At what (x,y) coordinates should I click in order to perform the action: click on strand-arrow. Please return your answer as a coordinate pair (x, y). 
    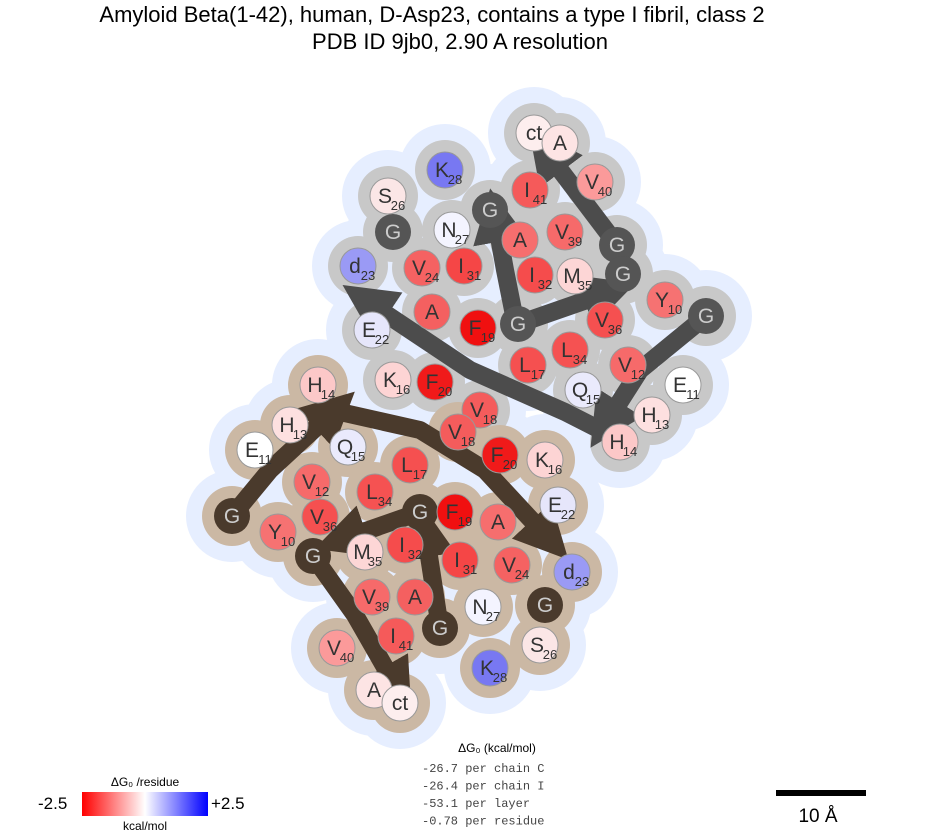
    Looking at the image, I should click on (290, 456).